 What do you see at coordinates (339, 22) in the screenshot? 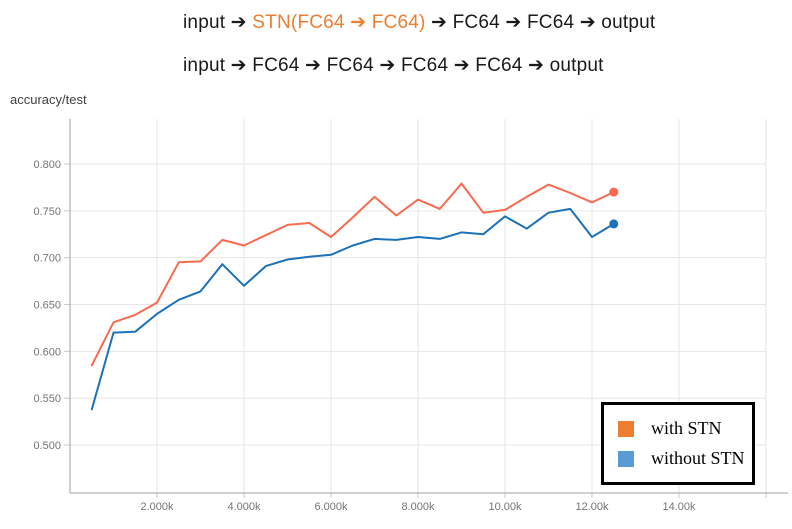
I see `arch1-stn-highlight: STN(FC64 ➔ FC64)` at bounding box center [339, 22].